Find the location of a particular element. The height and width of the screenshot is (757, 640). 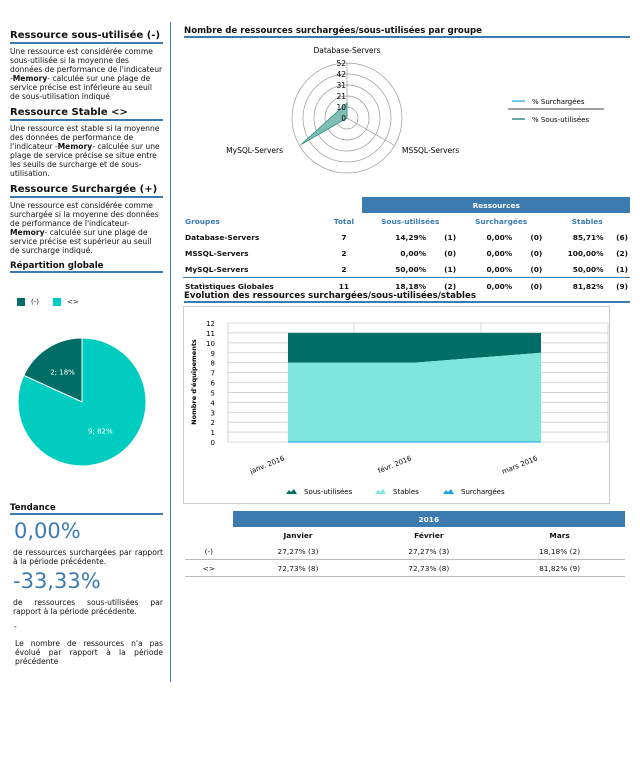

trend-sous-value: -33,33% is located at coordinates (57, 581).